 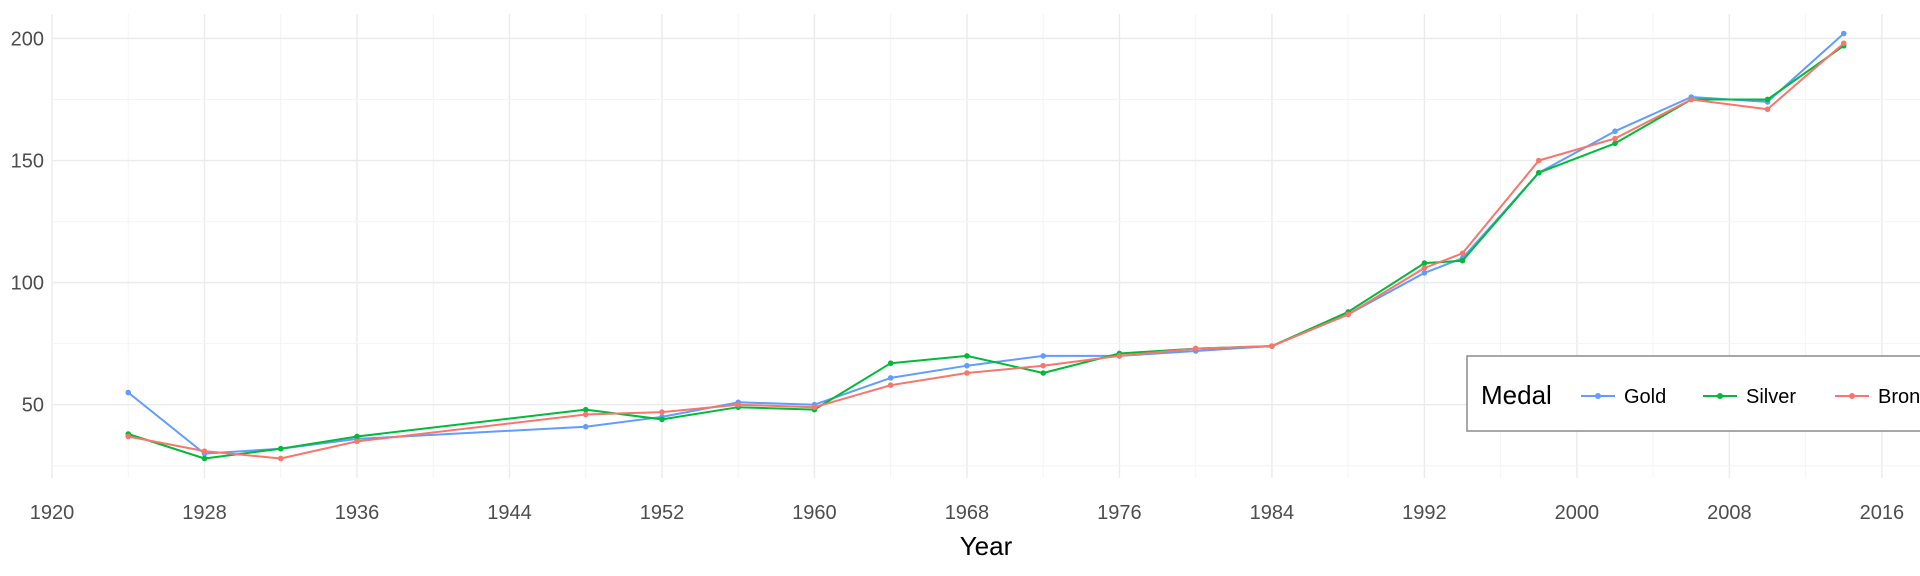 What do you see at coordinates (27, 162) in the screenshot?
I see `y-tick-label: 150` at bounding box center [27, 162].